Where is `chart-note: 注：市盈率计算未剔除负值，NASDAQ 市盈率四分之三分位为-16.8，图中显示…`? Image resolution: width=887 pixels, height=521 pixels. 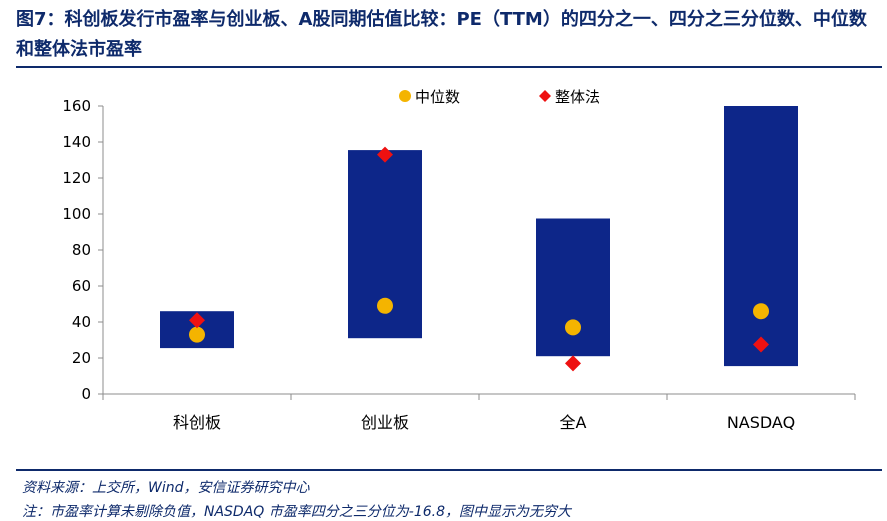 chart-note: 注：市盈率计算未剔除负值，NASDAQ 市盈率四分之三分位为-16.8，图中显示… is located at coordinates (296, 512).